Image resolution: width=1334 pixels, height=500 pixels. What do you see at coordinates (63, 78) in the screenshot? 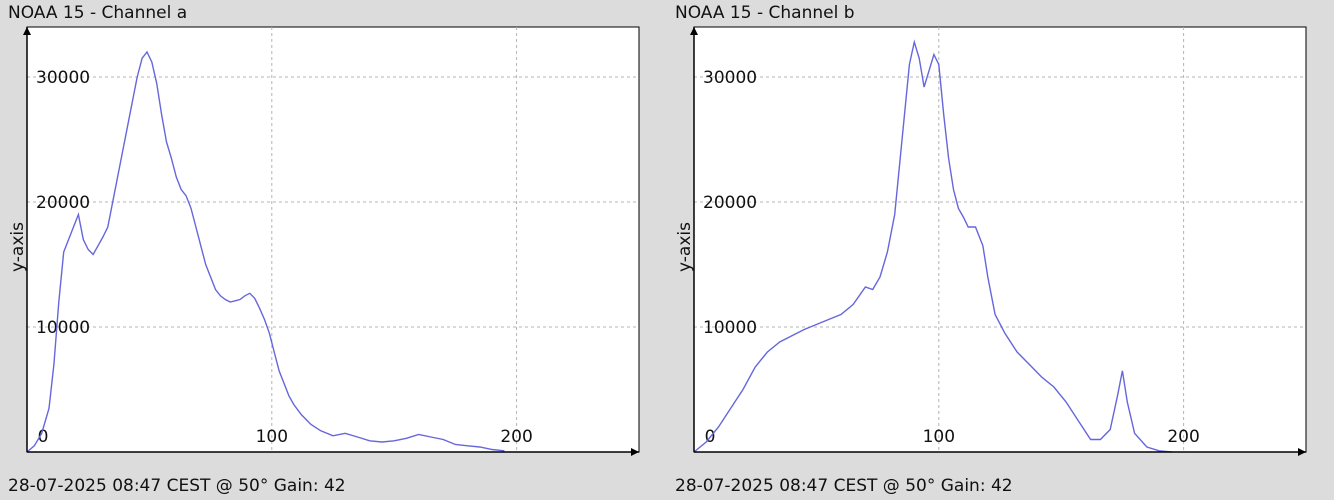
I see `chart-a-y-tick-label-2: 30000` at bounding box center [63, 78].